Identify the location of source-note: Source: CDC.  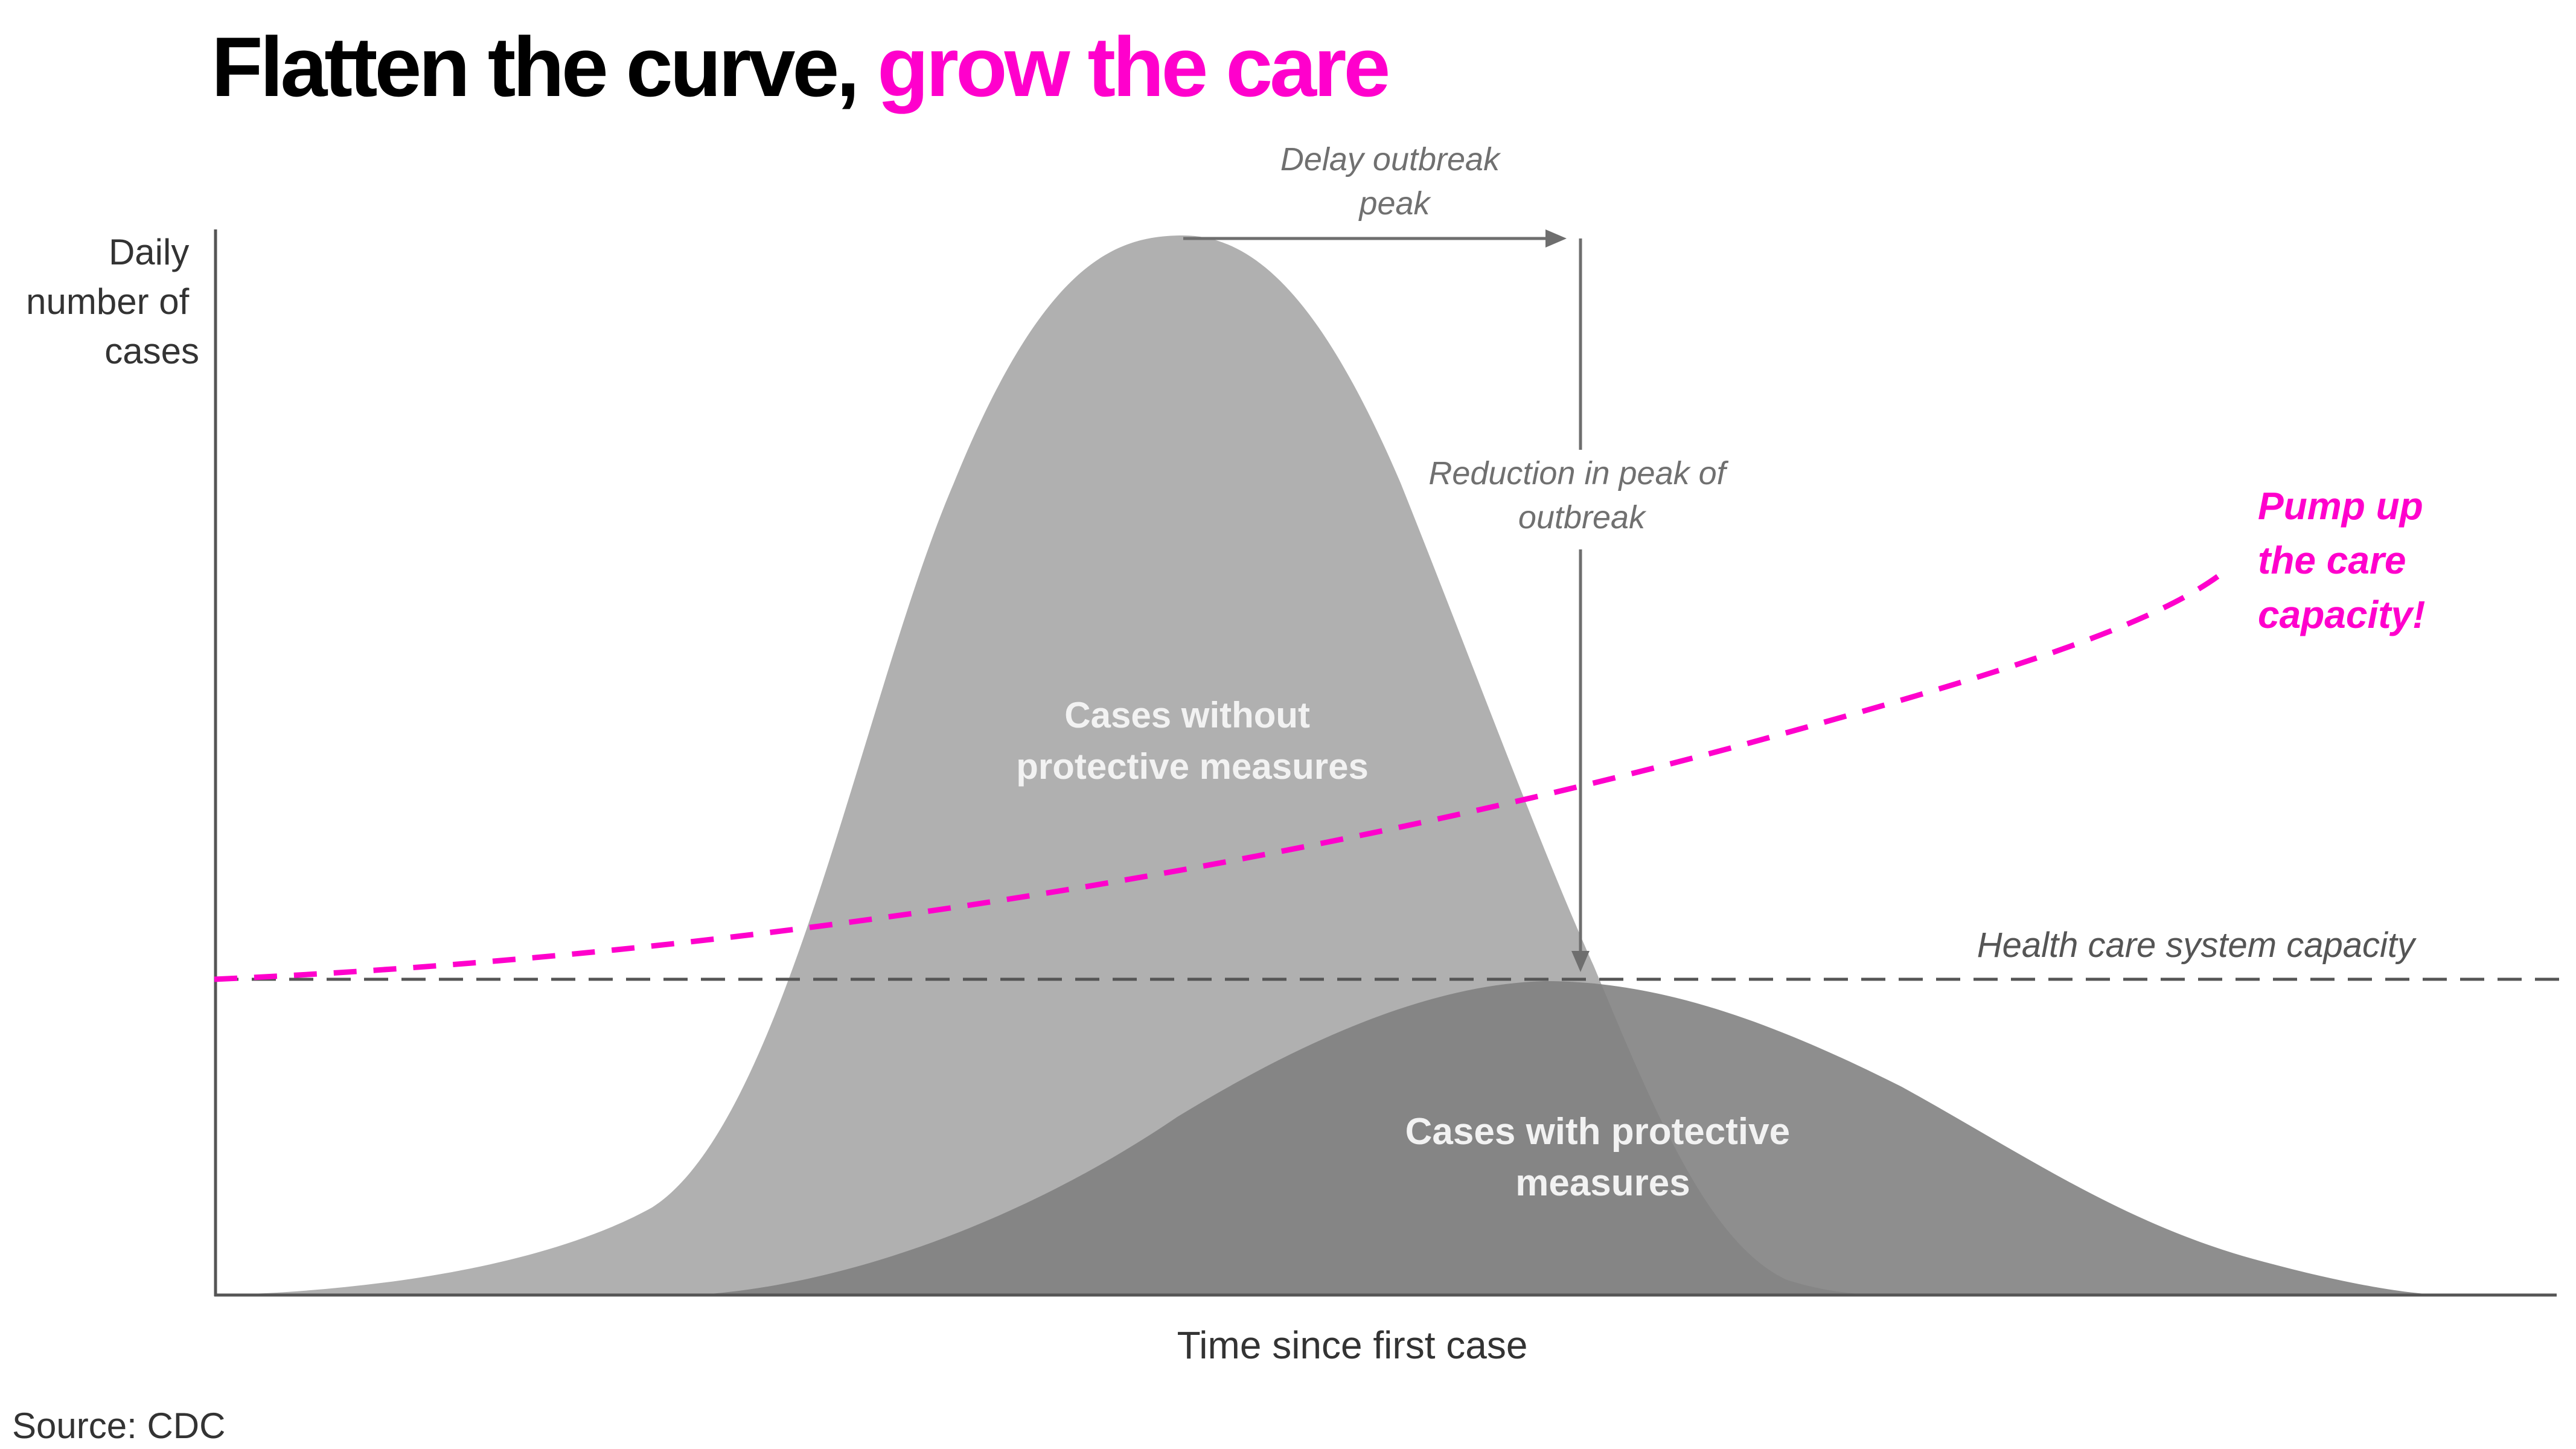
(118, 1426).